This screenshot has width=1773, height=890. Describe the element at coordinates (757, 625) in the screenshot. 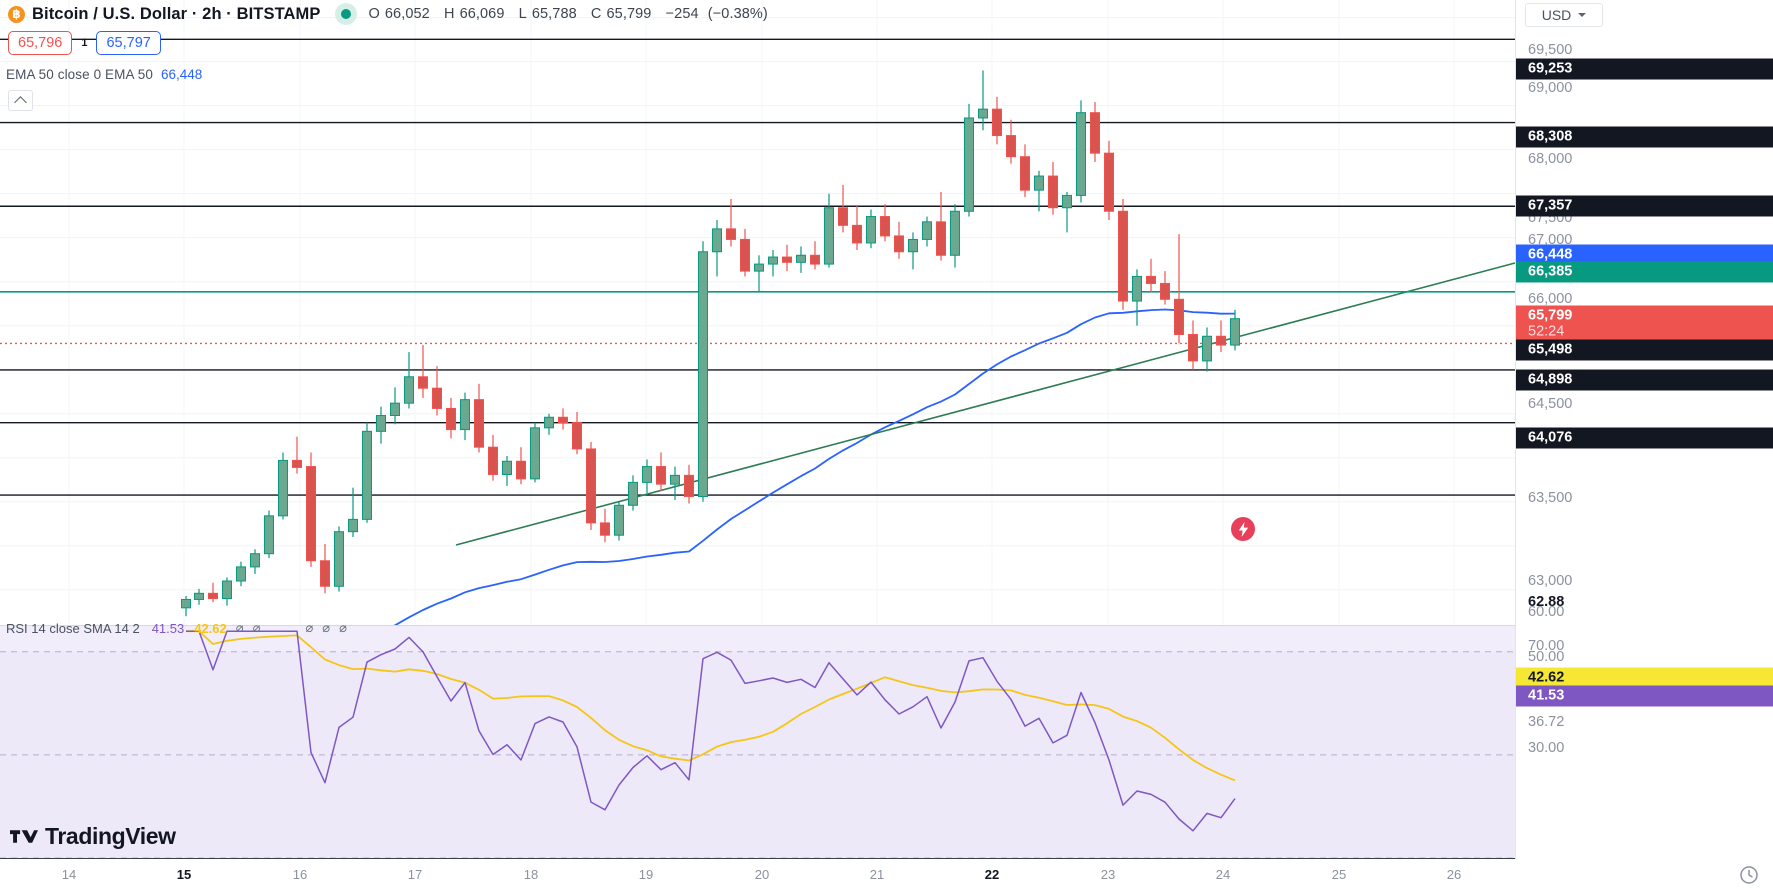

I see `pane-separator` at that location.